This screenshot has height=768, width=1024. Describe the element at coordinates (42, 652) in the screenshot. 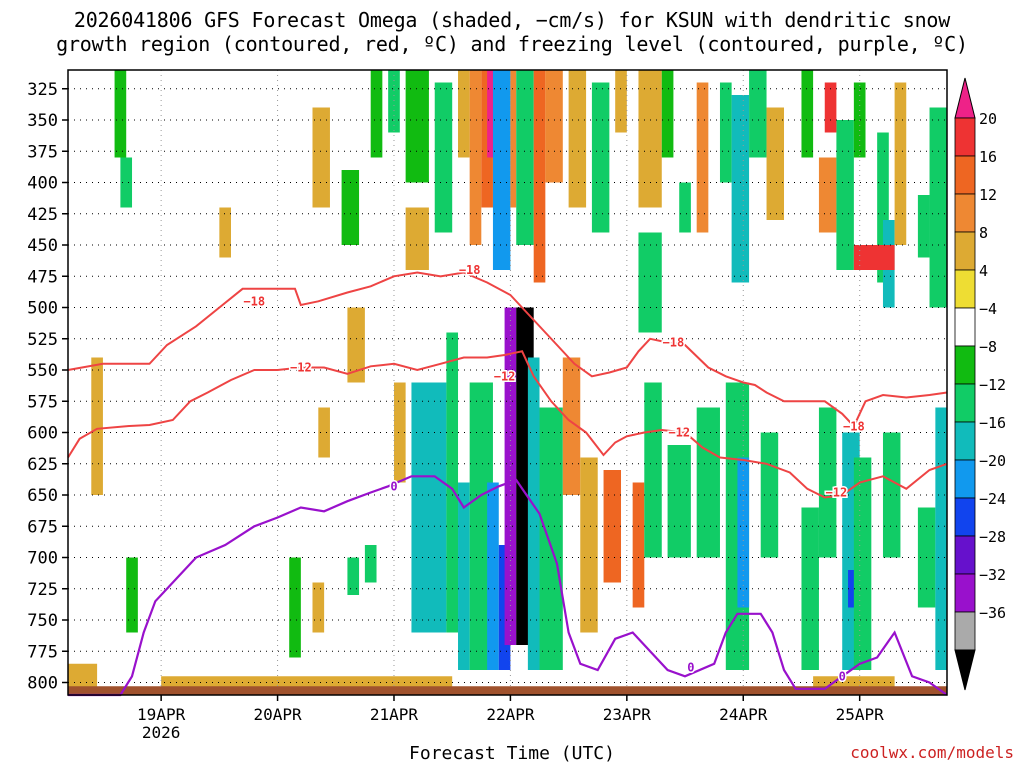

I see `y-tick-label: 775` at that location.